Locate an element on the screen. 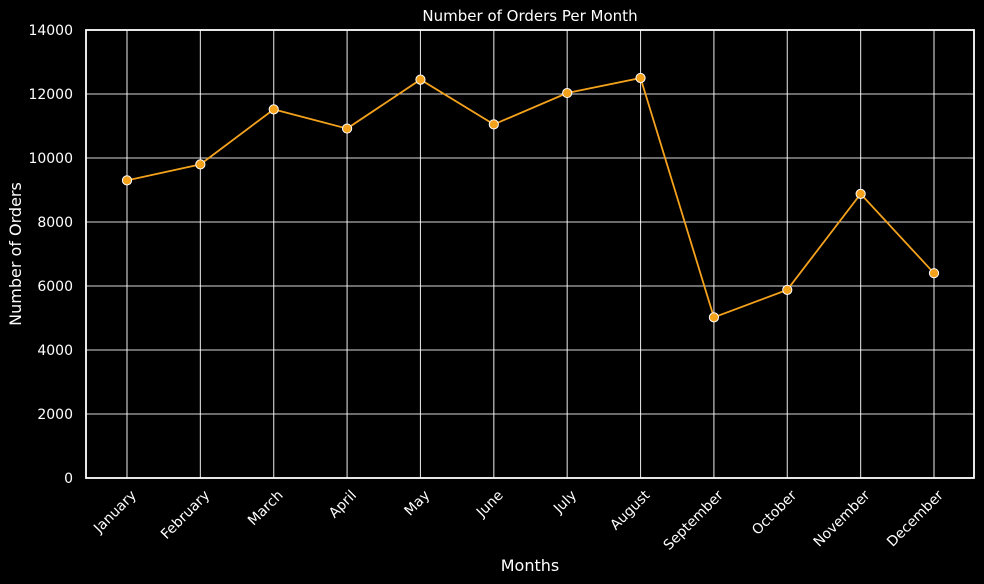 The image size is (984, 584). y-axis-label: Number of Orders is located at coordinates (15, 254).